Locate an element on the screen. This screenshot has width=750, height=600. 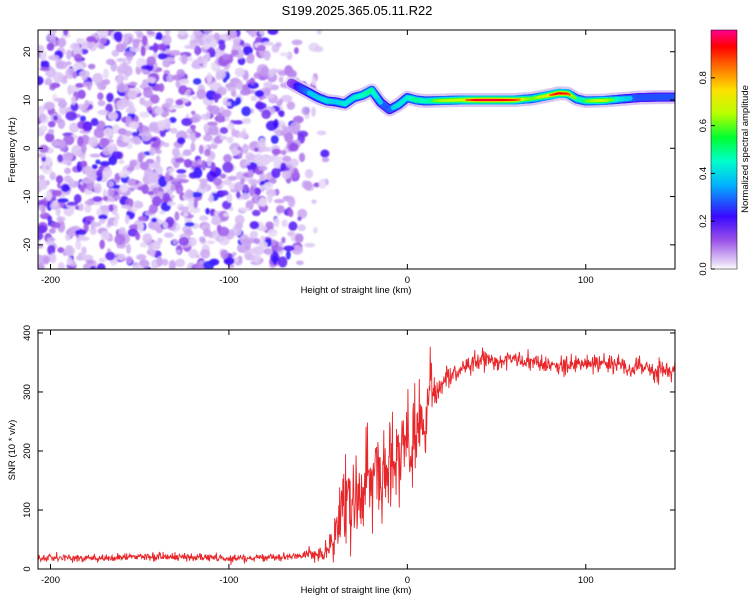
snr-y-tick-label: 300 is located at coordinates (27, 392).